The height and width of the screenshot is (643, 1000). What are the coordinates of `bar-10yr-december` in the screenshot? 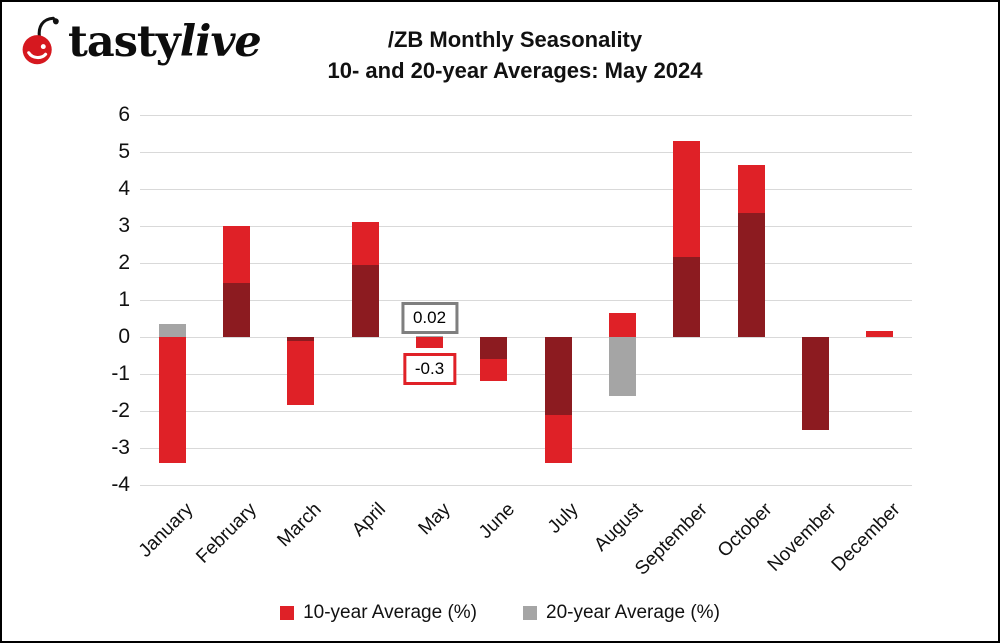 It's located at (880, 334).